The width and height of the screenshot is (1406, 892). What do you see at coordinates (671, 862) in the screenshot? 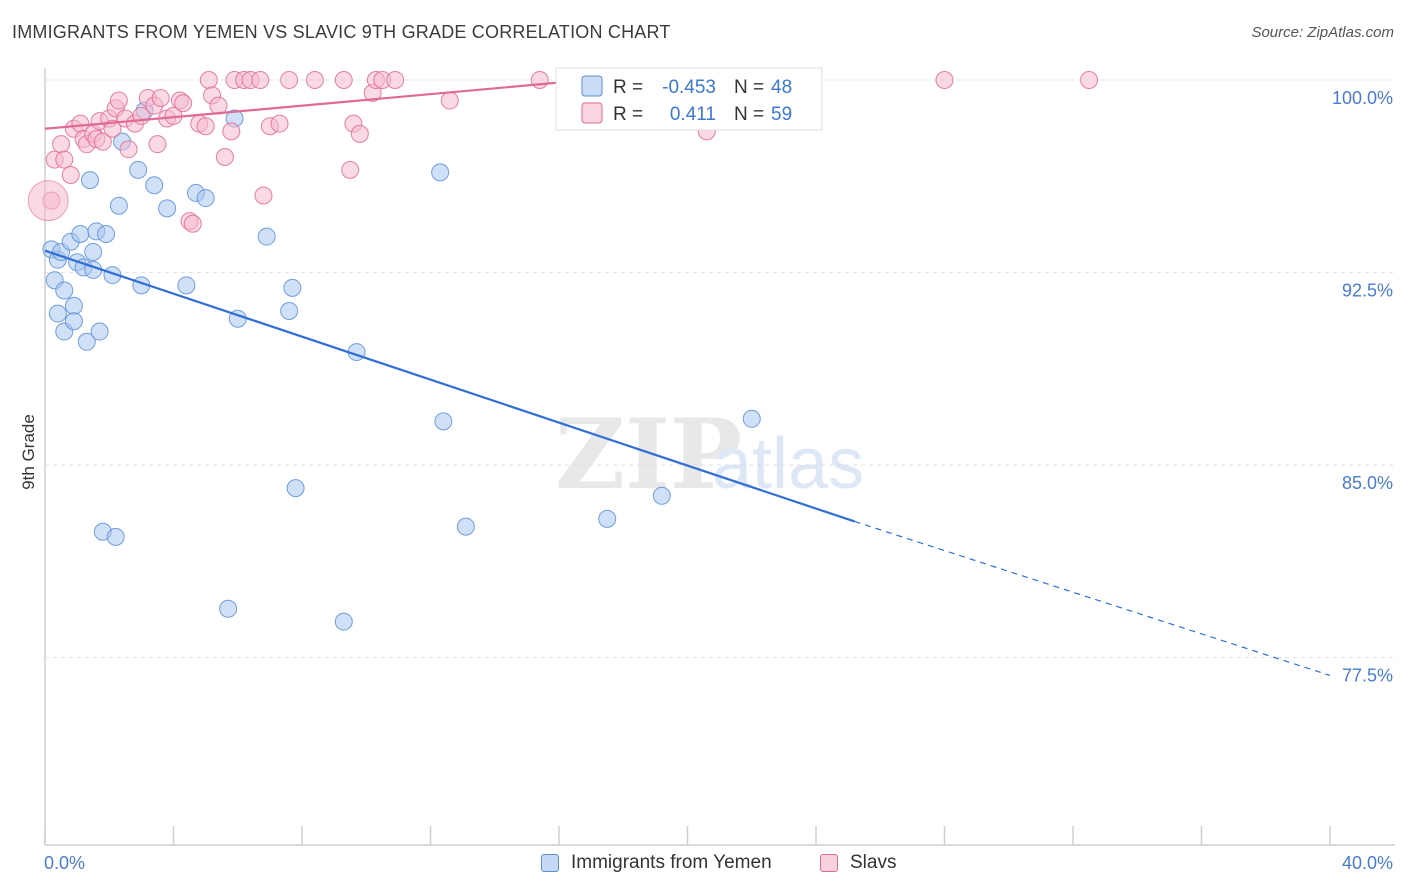
I see `legend-label-yemen: Immigrants from Yemen` at bounding box center [671, 862].